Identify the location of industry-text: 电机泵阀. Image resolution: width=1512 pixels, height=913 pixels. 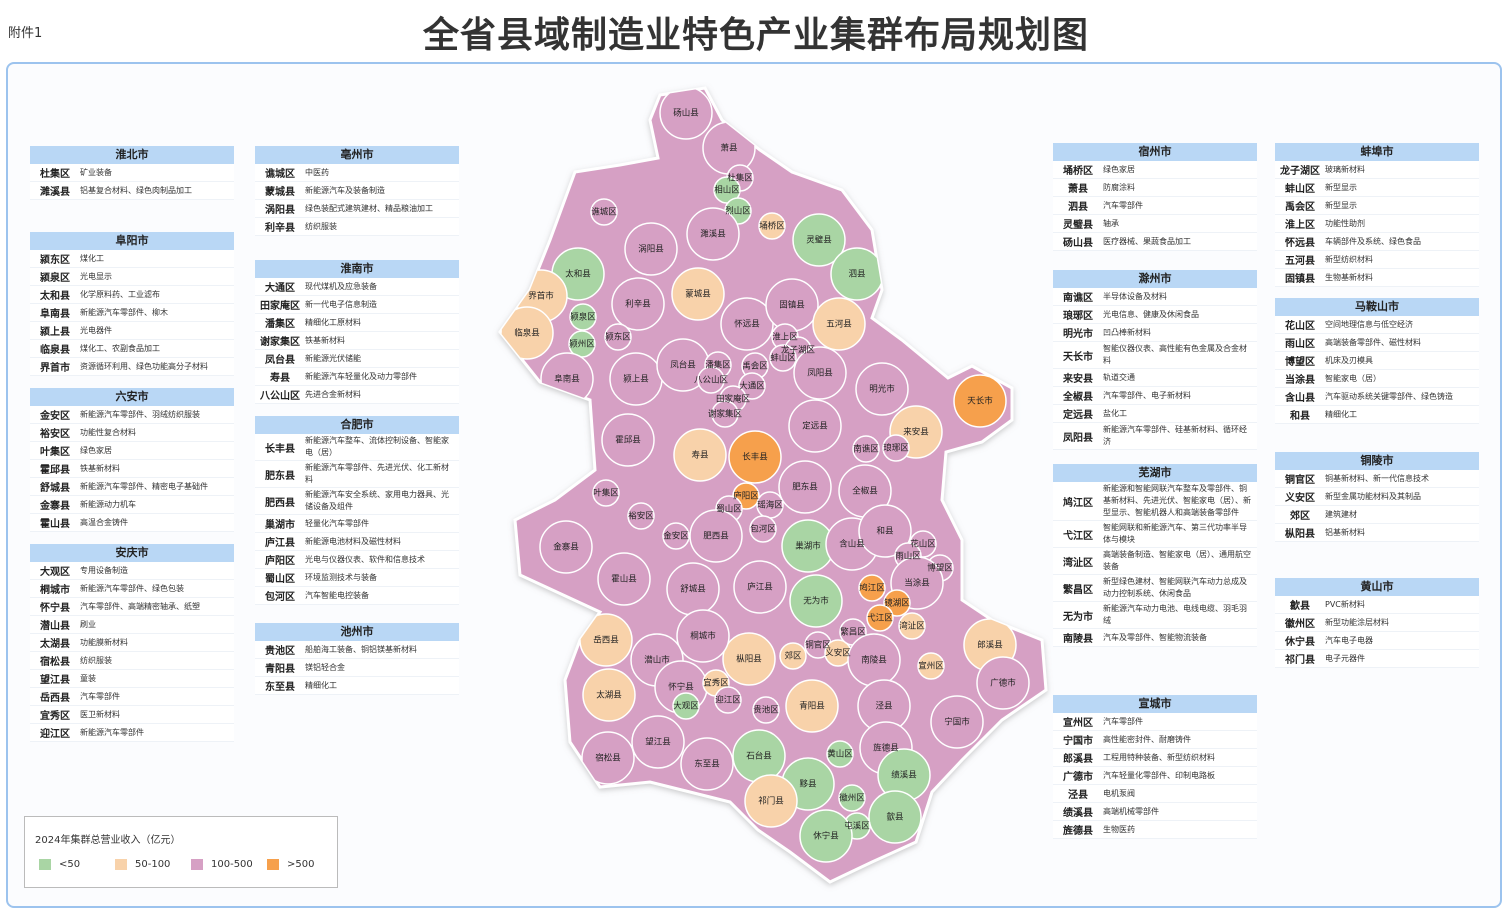
(1119, 793).